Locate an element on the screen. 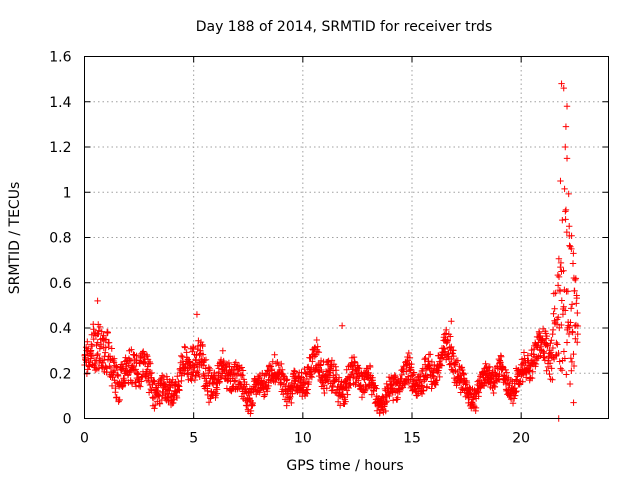 The height and width of the screenshot is (480, 640). y-tick-label: 0.8 is located at coordinates (60, 239).